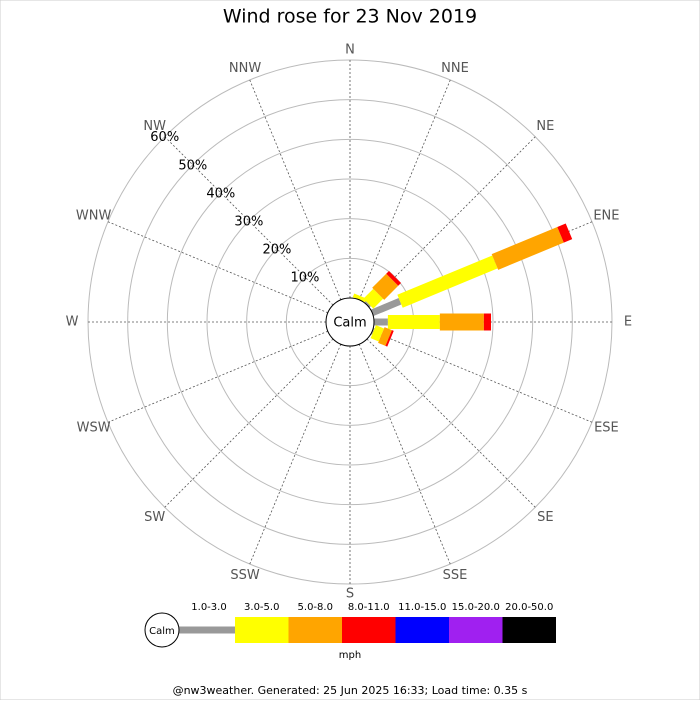 The image size is (700, 704). I want to click on legend-label: 20.0-50.0, so click(529, 607).